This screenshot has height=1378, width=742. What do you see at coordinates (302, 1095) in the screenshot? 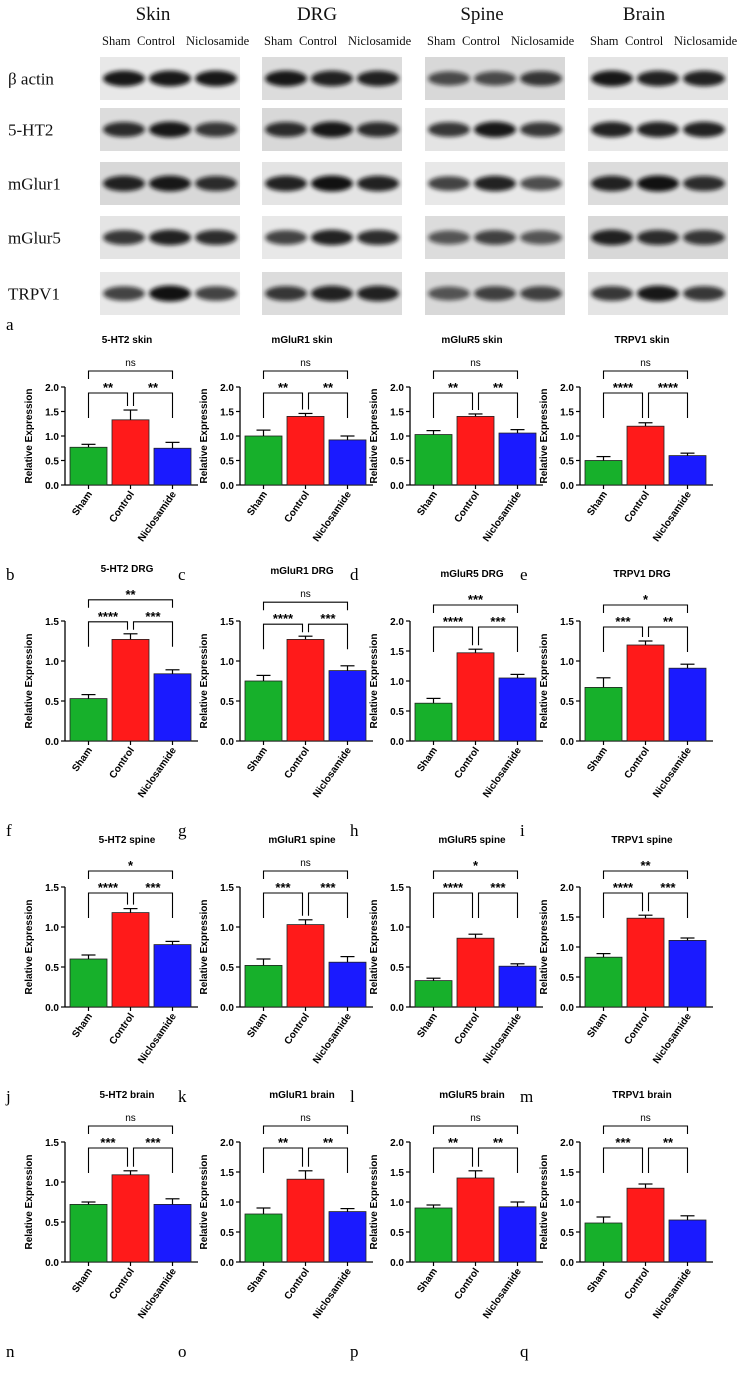
I see `chart-title: mGluR1 brain` at bounding box center [302, 1095].